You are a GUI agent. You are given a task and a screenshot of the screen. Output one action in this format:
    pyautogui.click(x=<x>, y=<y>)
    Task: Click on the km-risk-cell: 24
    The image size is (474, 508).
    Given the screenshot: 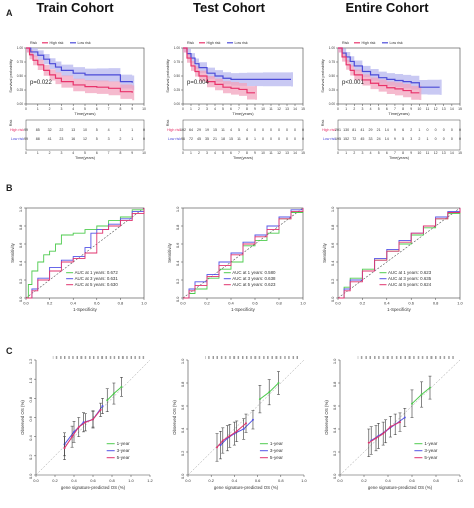 What is the action you would take?
    pyautogui.click(x=379, y=139)
    